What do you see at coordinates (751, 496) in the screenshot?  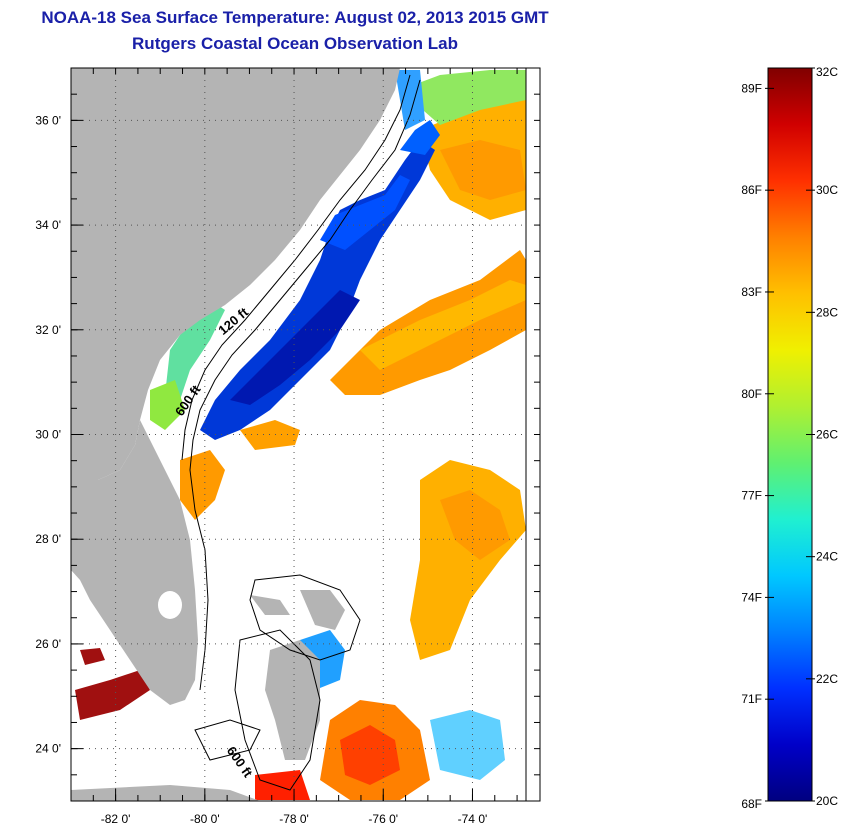 I see `fahrenheit-tick-label: 77F` at bounding box center [751, 496].